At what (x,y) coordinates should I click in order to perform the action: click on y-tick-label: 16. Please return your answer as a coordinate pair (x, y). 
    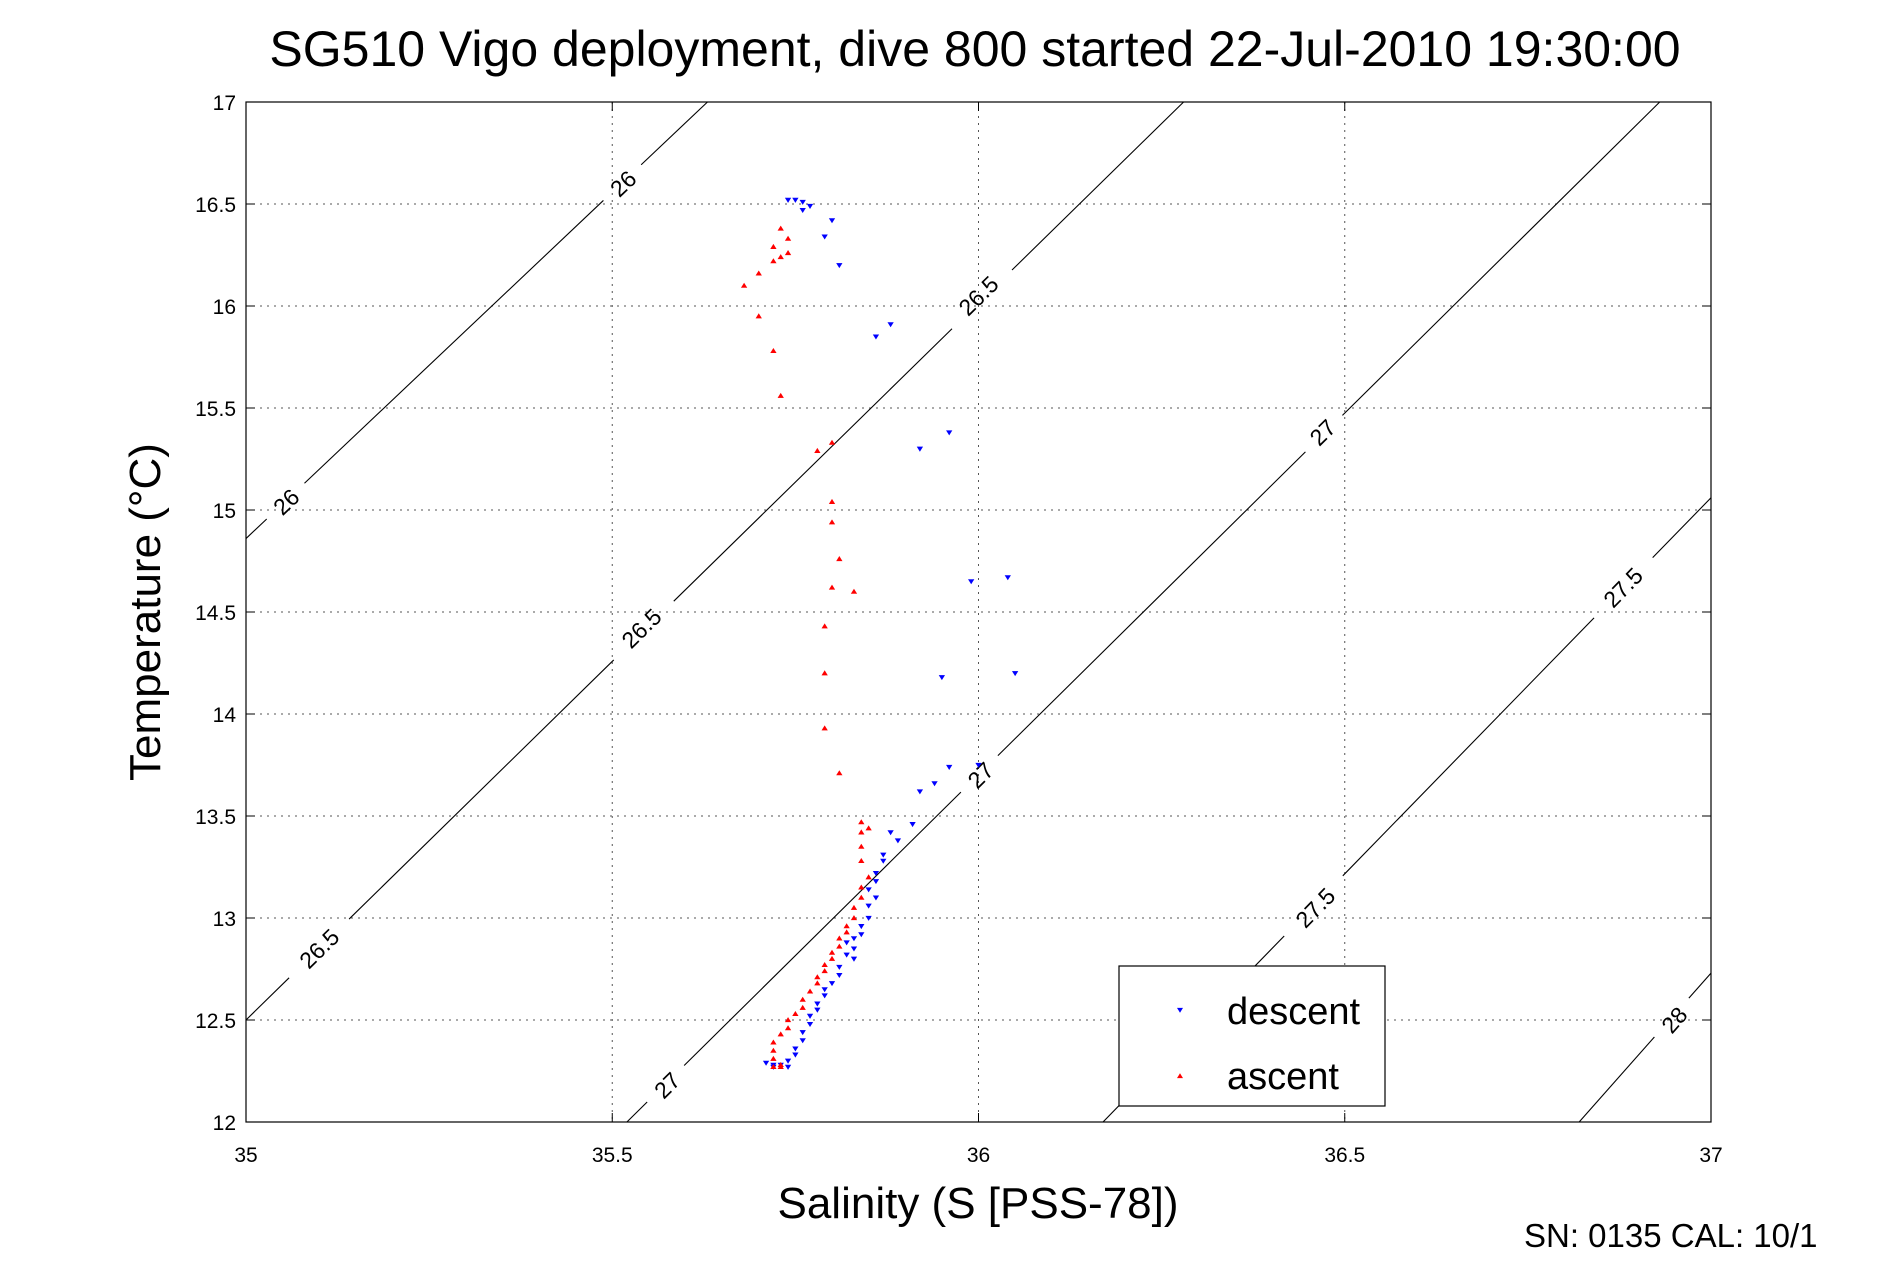
    Looking at the image, I should click on (224, 307).